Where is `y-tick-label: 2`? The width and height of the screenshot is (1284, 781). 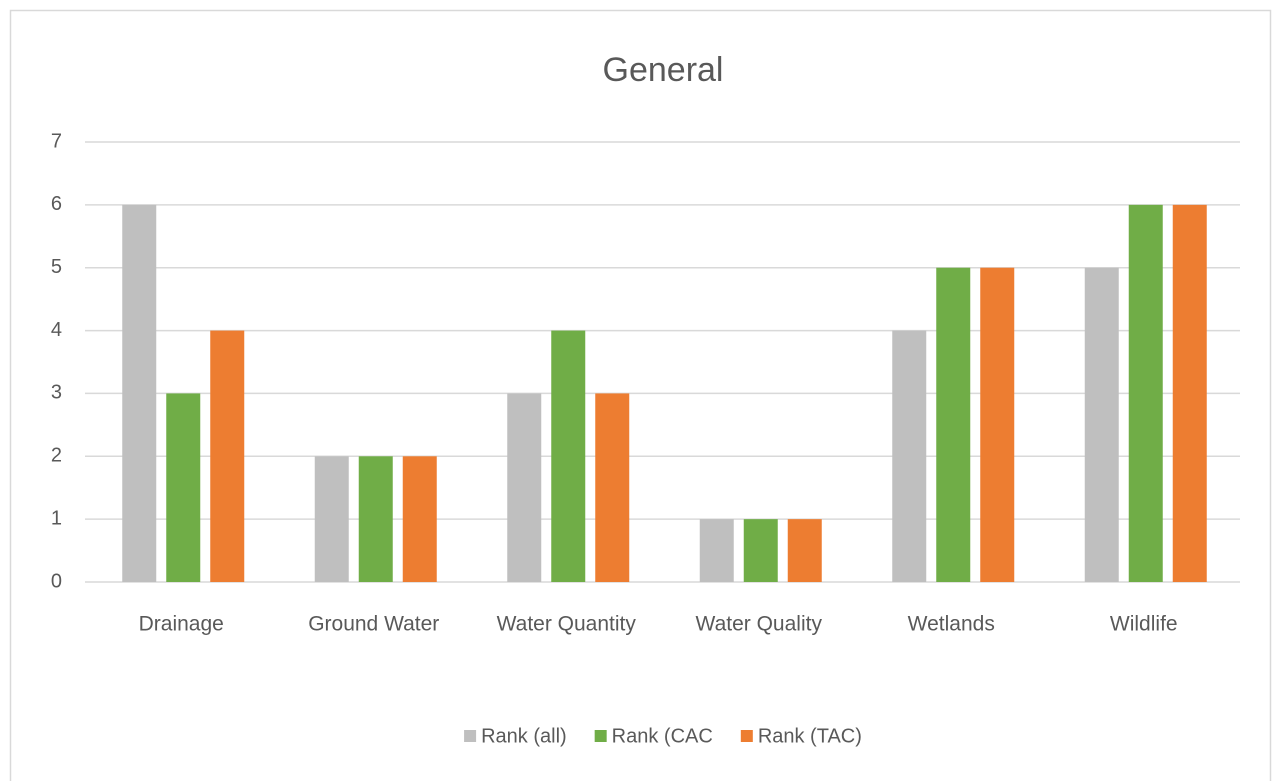 y-tick-label: 2 is located at coordinates (56, 456).